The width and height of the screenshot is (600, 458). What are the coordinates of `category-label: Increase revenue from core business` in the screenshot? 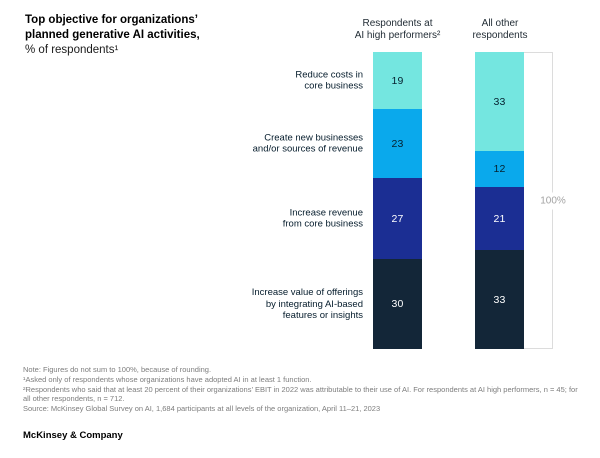 It's located at (256, 218).